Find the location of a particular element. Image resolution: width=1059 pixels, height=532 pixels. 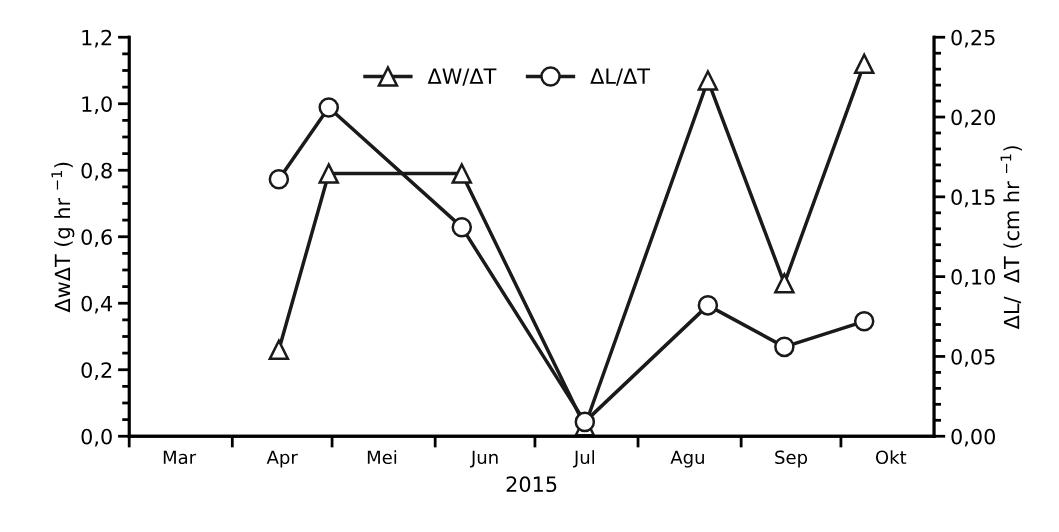

x-tick-label: Jul is located at coordinates (584, 459).